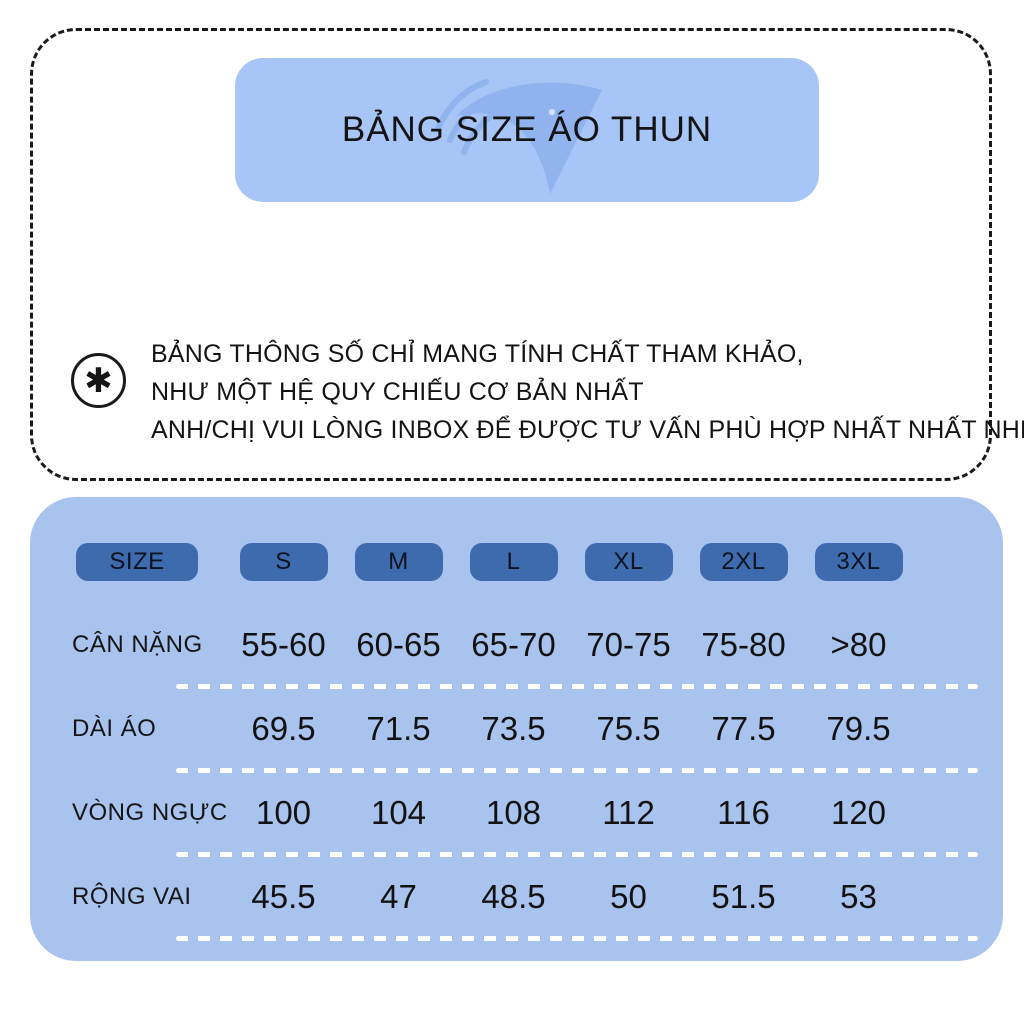 This screenshot has width=1024, height=1024. Describe the element at coordinates (283, 728) in the screenshot. I see `table-cell: 69.5` at that location.